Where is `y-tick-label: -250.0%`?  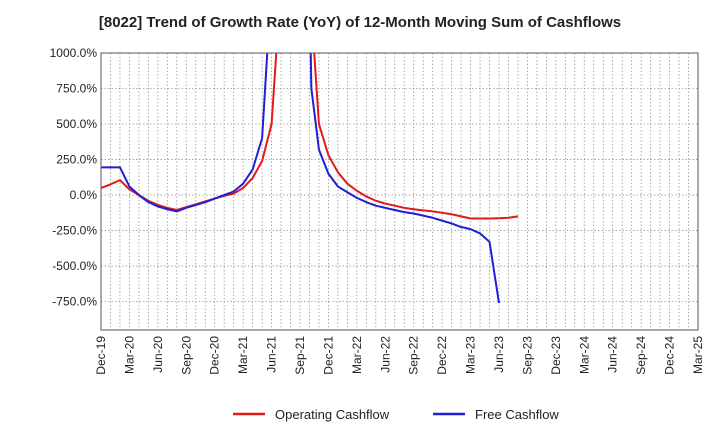 y-tick-label: -250.0% is located at coordinates (74, 231).